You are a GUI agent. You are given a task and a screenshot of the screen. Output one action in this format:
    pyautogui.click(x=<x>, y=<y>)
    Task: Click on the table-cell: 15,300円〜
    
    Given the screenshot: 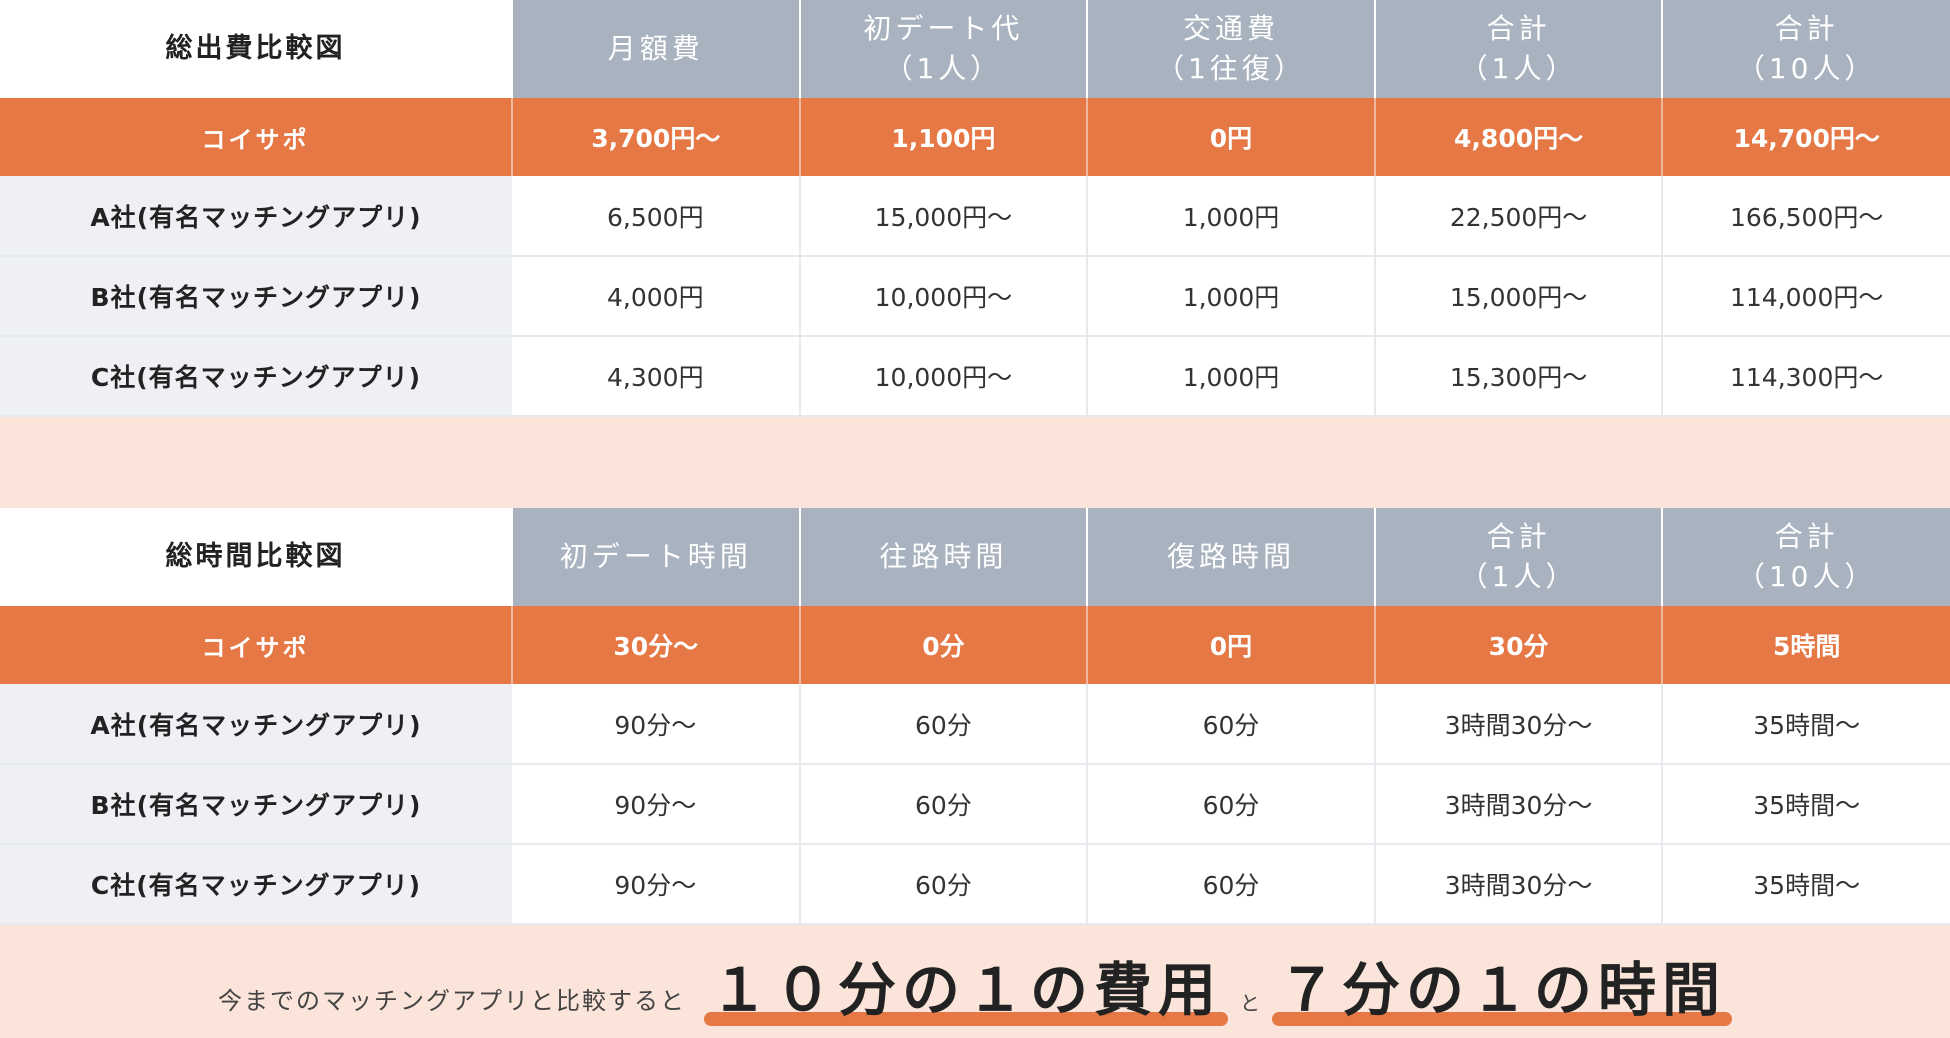 What is the action you would take?
    pyautogui.click(x=1519, y=376)
    